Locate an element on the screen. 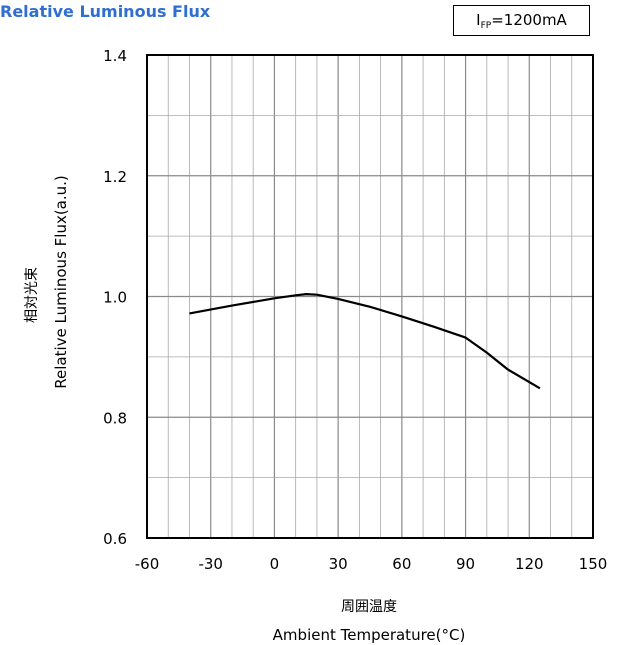 This screenshot has width=626, height=645. y-axis-label: Relative Luminous Flux(a.u.) is located at coordinates (61, 282).